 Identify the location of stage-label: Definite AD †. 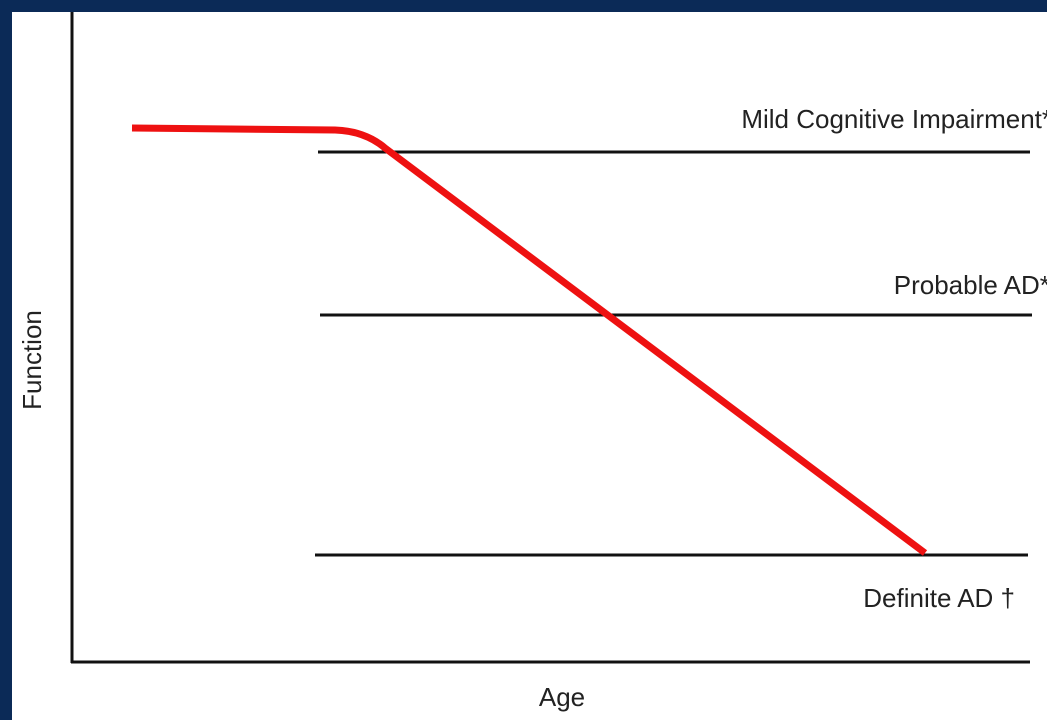
(939, 598).